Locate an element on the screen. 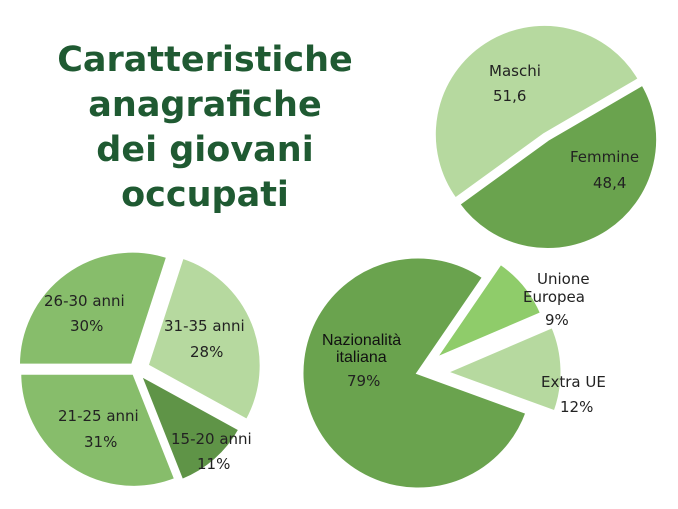 This screenshot has width=678, height=509. value-21-25: 31% is located at coordinates (100, 442).